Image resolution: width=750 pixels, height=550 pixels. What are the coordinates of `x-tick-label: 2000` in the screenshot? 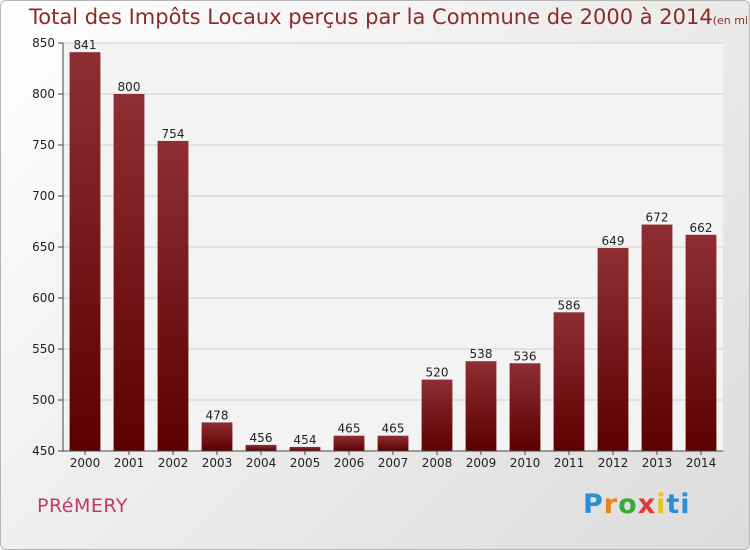 It's located at (85, 463).